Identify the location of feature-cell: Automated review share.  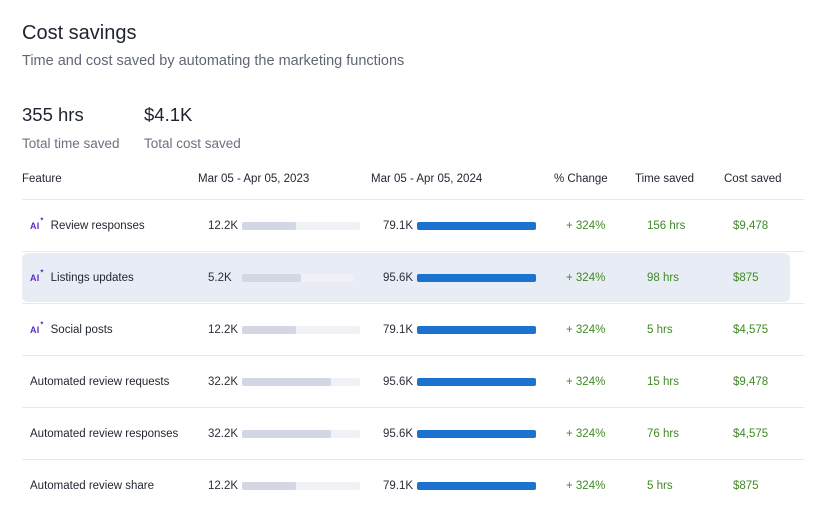
(92, 485).